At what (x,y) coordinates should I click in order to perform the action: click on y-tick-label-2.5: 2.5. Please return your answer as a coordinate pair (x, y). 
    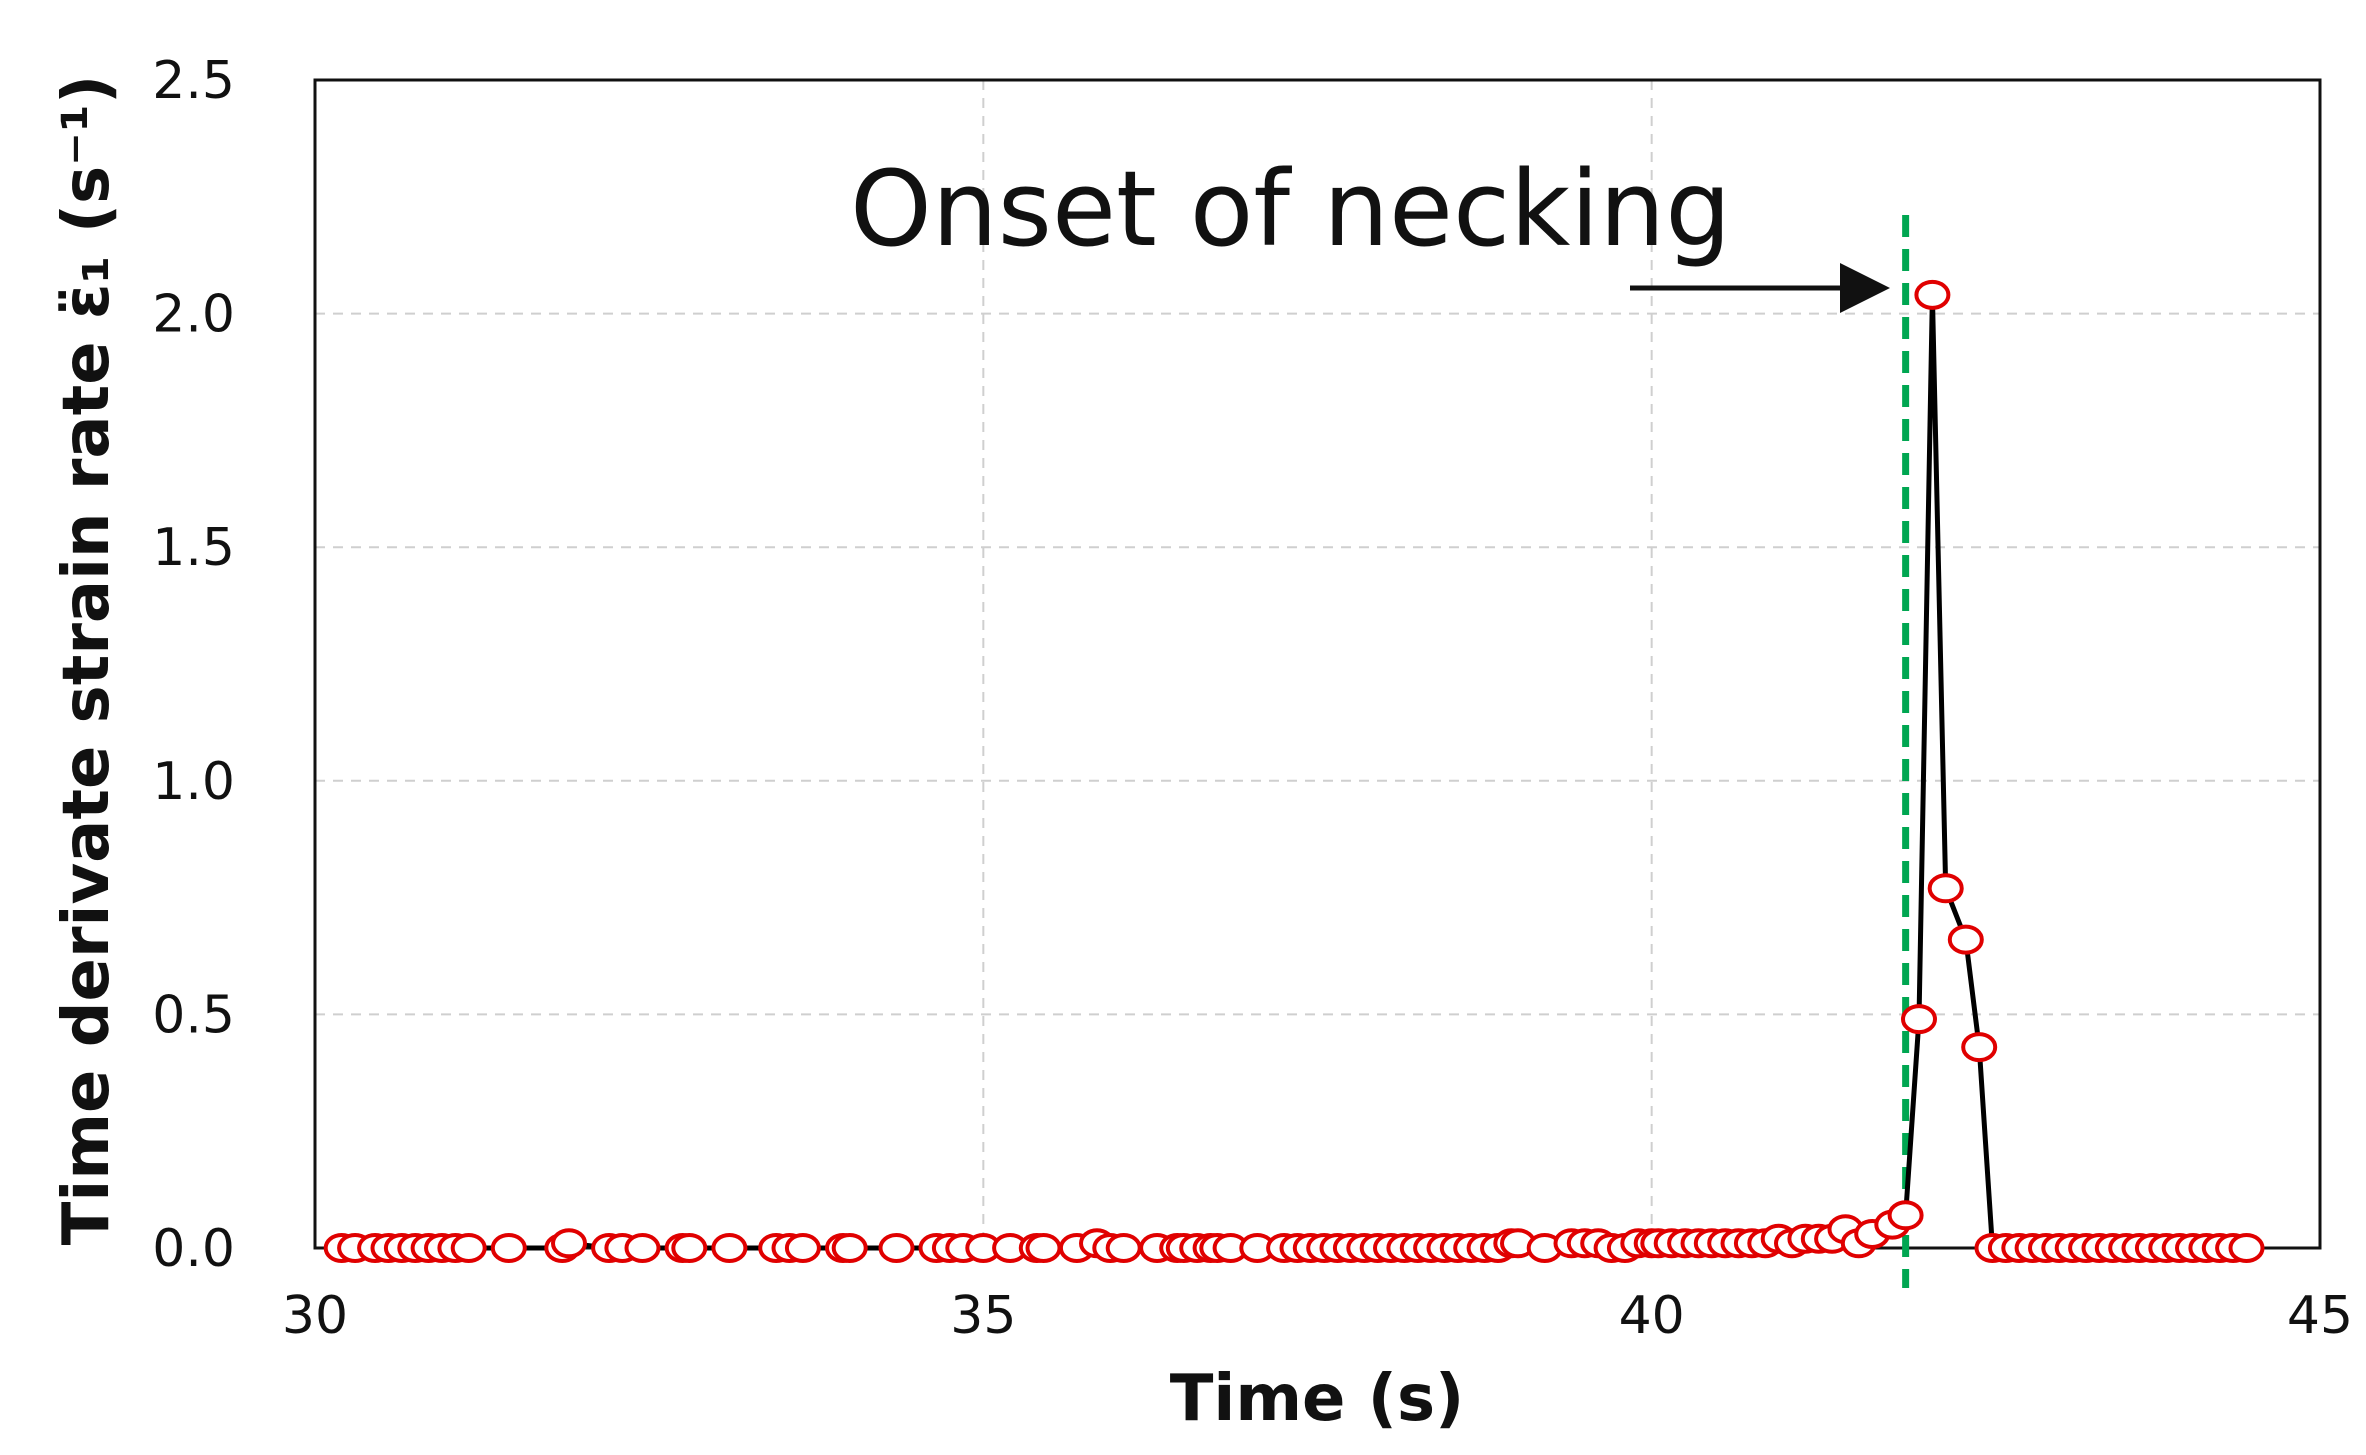
    Looking at the image, I should click on (193, 81).